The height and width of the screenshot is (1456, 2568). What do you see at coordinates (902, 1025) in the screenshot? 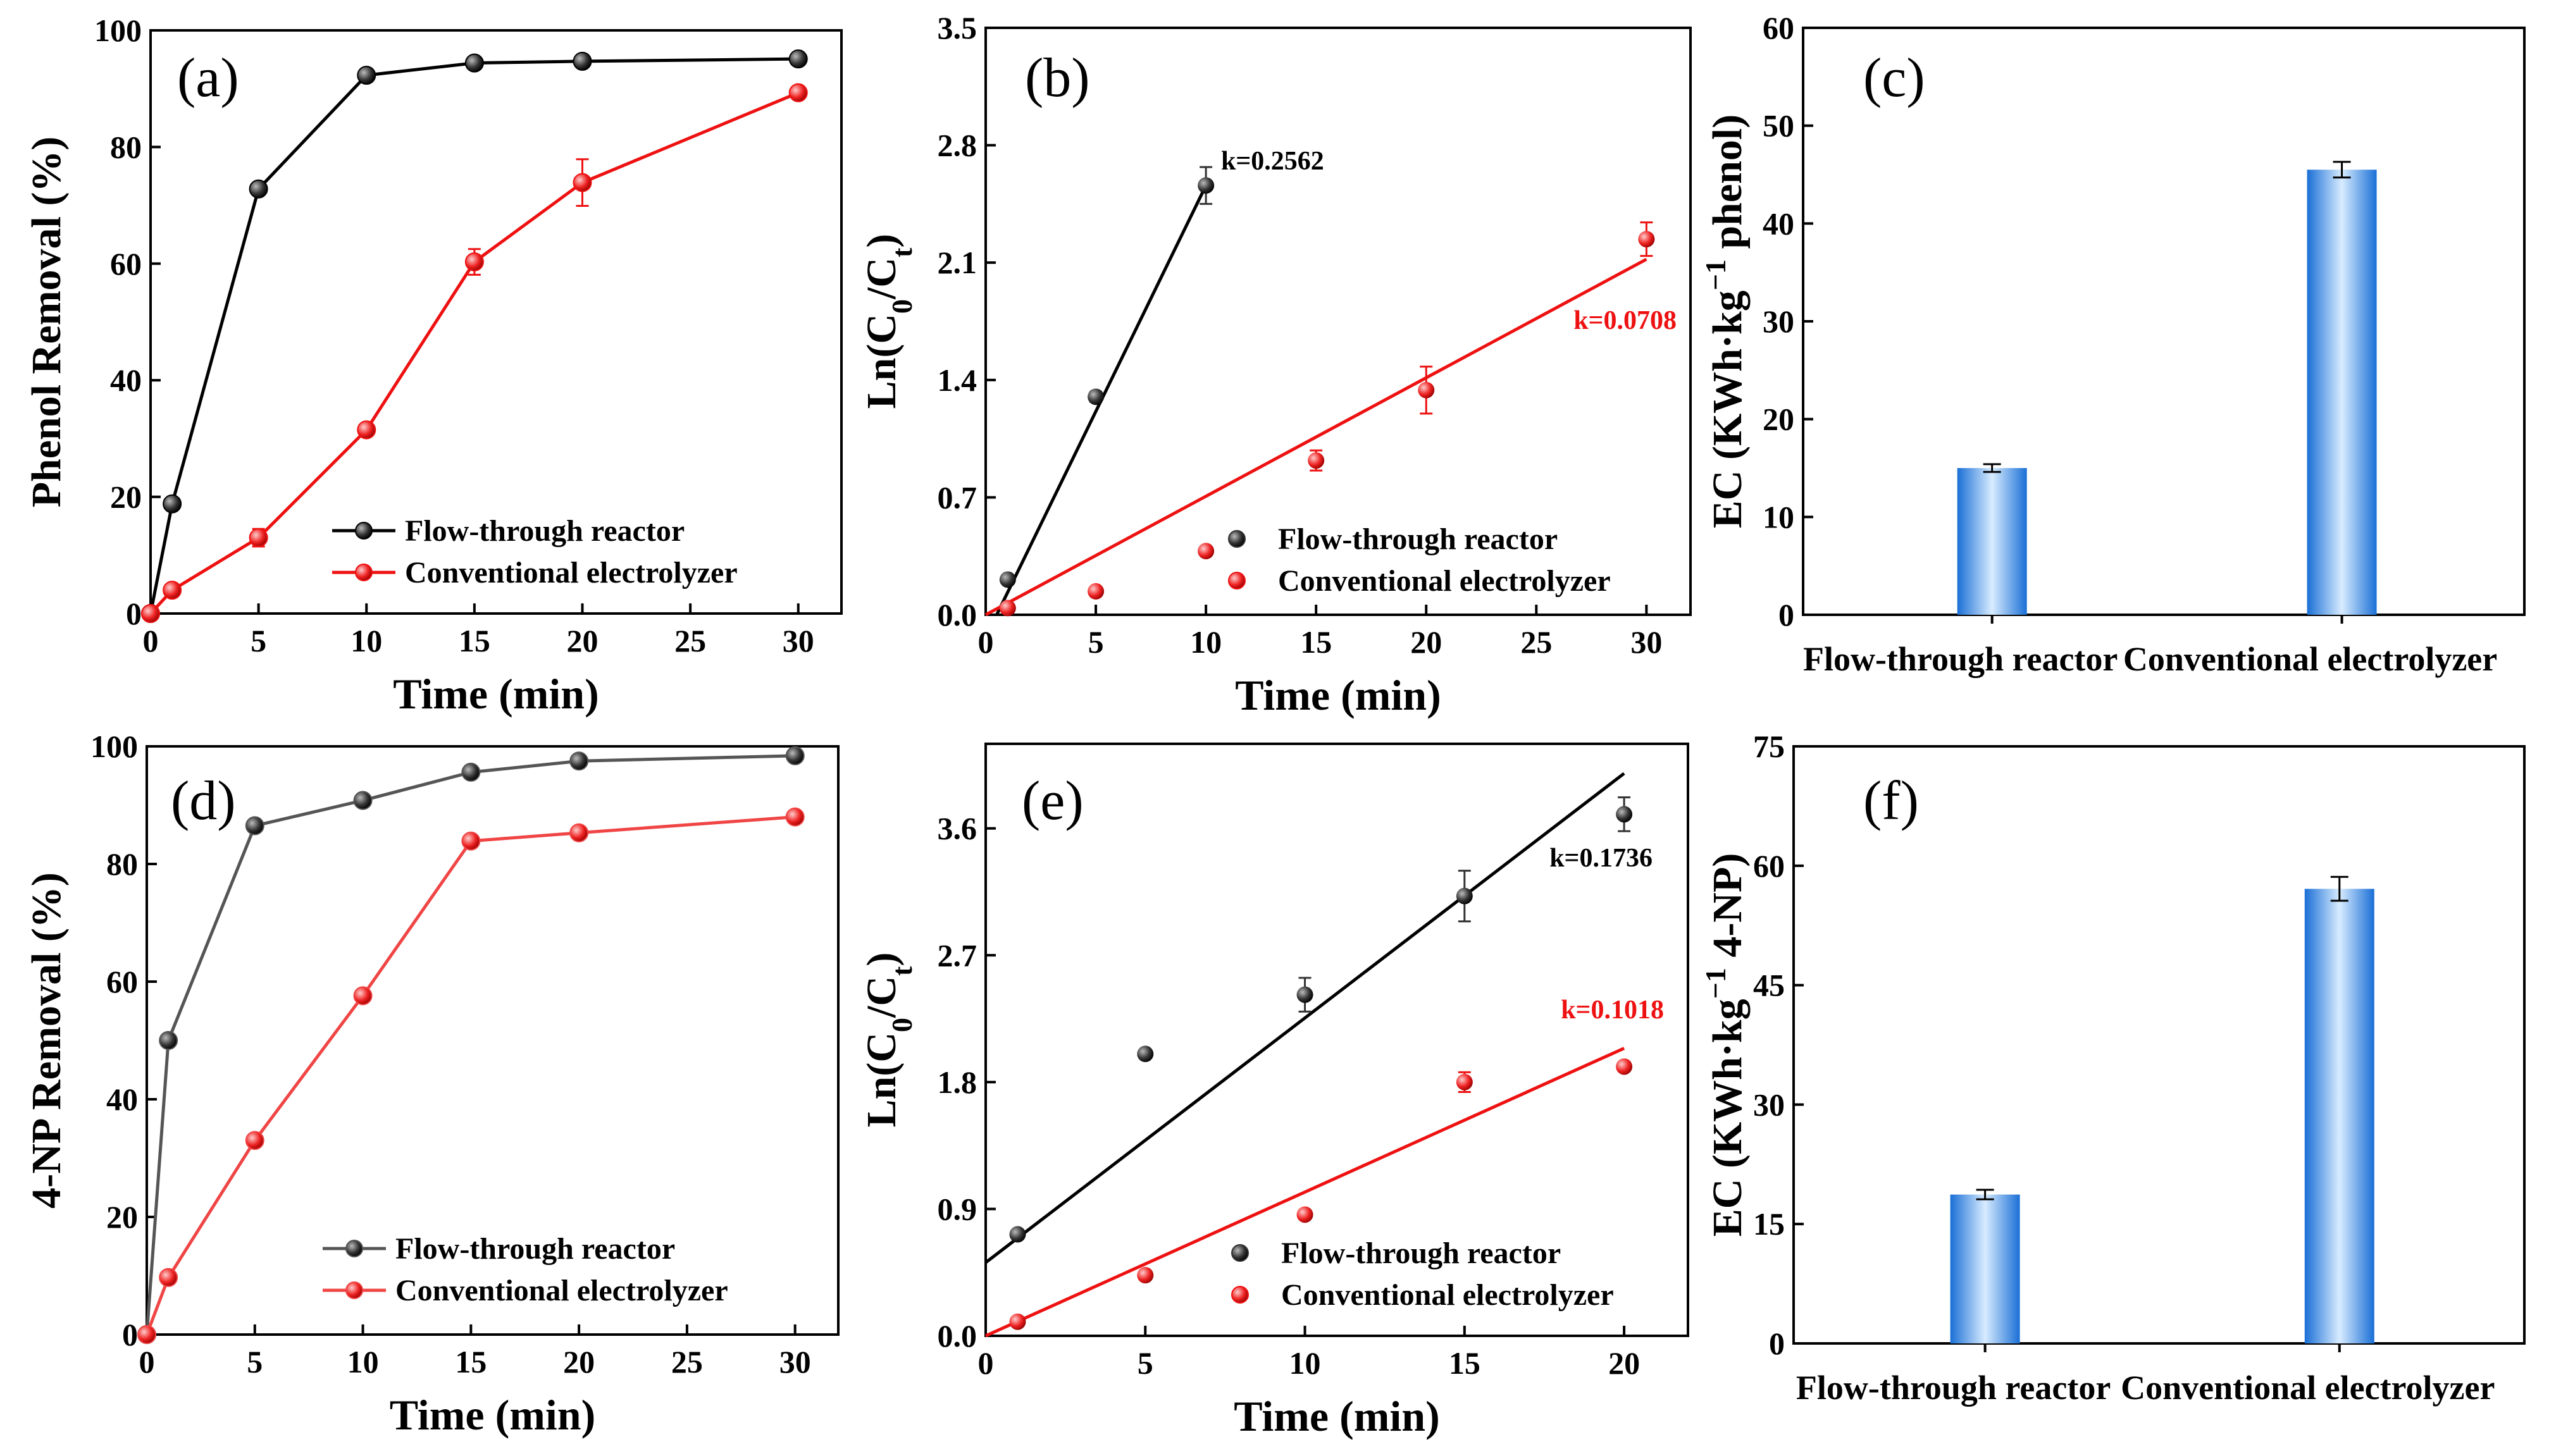
I see `y-axis-label-part: 0` at bounding box center [902, 1025].